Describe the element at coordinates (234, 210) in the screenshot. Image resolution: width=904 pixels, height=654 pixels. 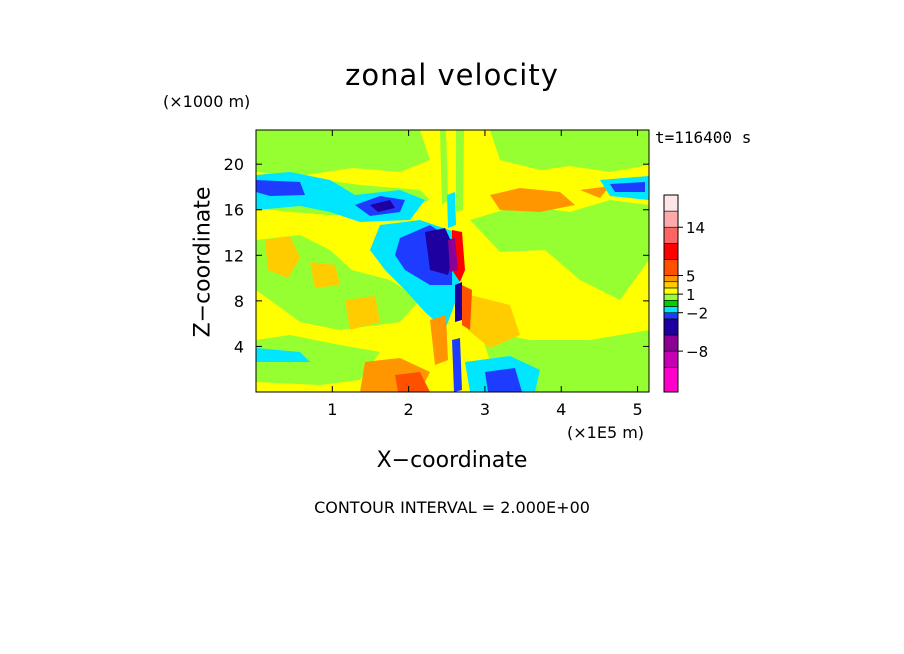
I see `y-tick-label: 16` at that location.